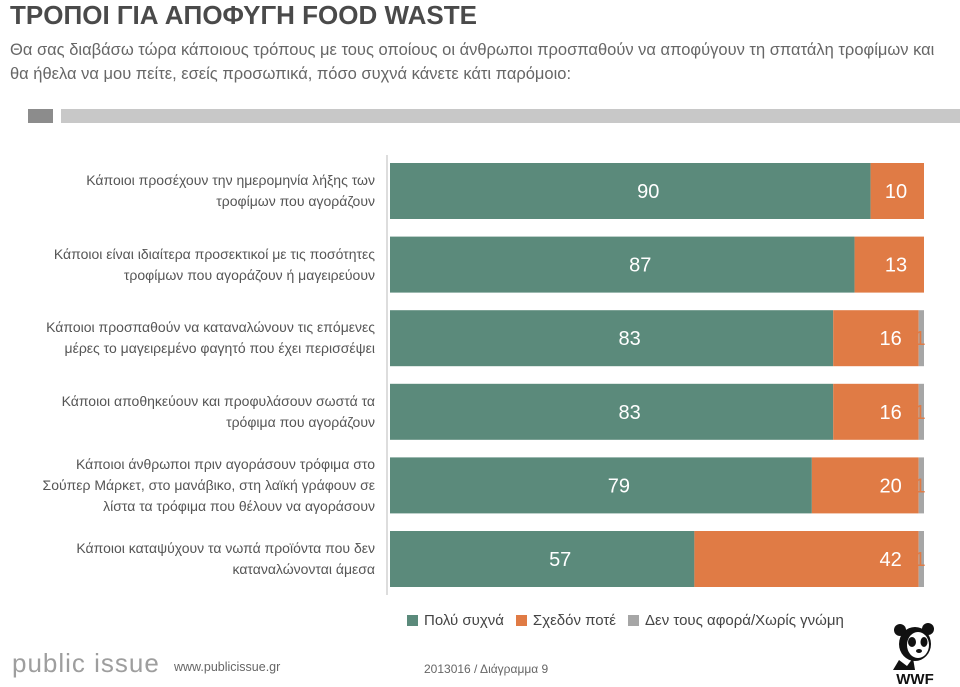  Describe the element at coordinates (295, 201) in the screenshot. I see `category-label-line: τροφίμων που αγοράζουν` at that location.